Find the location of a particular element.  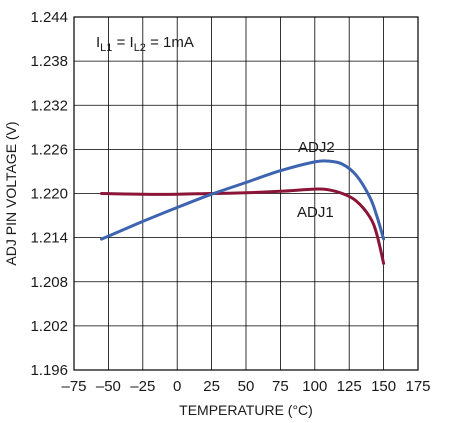

x-tick-label: 25 is located at coordinates (211, 386).